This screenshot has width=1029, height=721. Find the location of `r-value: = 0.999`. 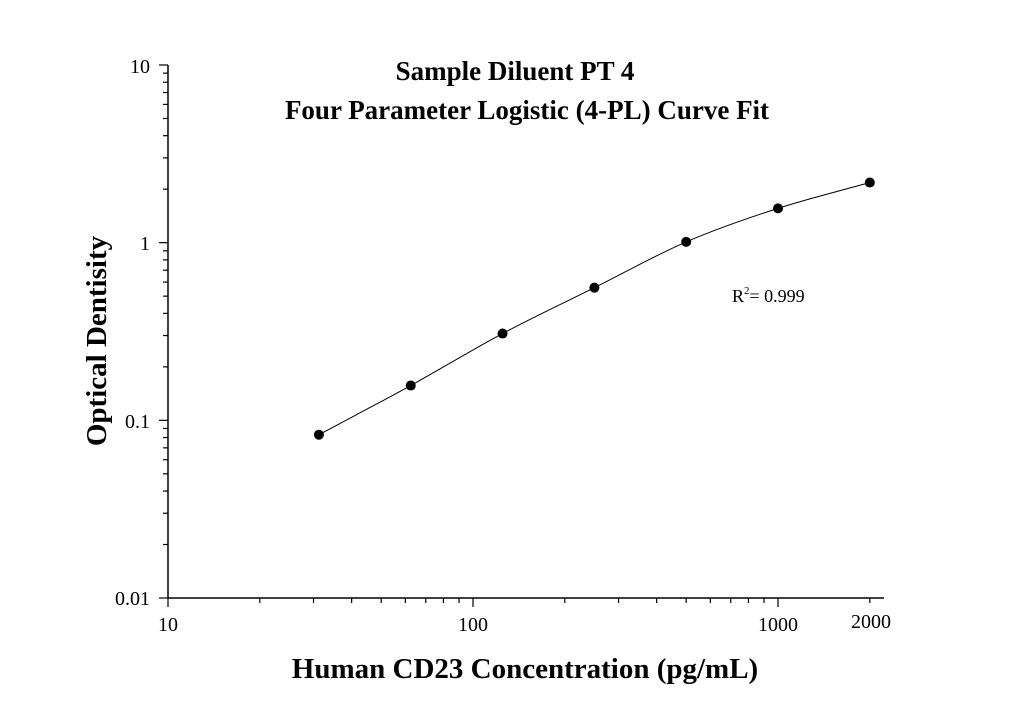

r-value: = 0.999 is located at coordinates (777, 296).